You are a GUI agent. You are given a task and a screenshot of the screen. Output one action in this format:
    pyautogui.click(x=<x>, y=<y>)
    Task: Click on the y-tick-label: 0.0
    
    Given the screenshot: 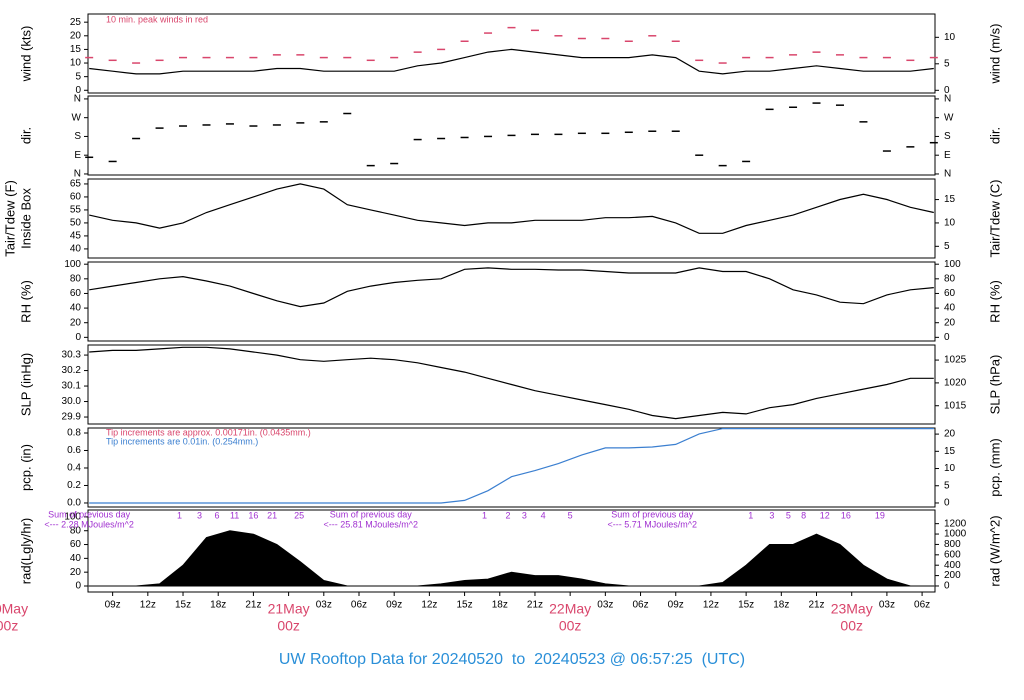 What is the action you would take?
    pyautogui.click(x=74, y=503)
    